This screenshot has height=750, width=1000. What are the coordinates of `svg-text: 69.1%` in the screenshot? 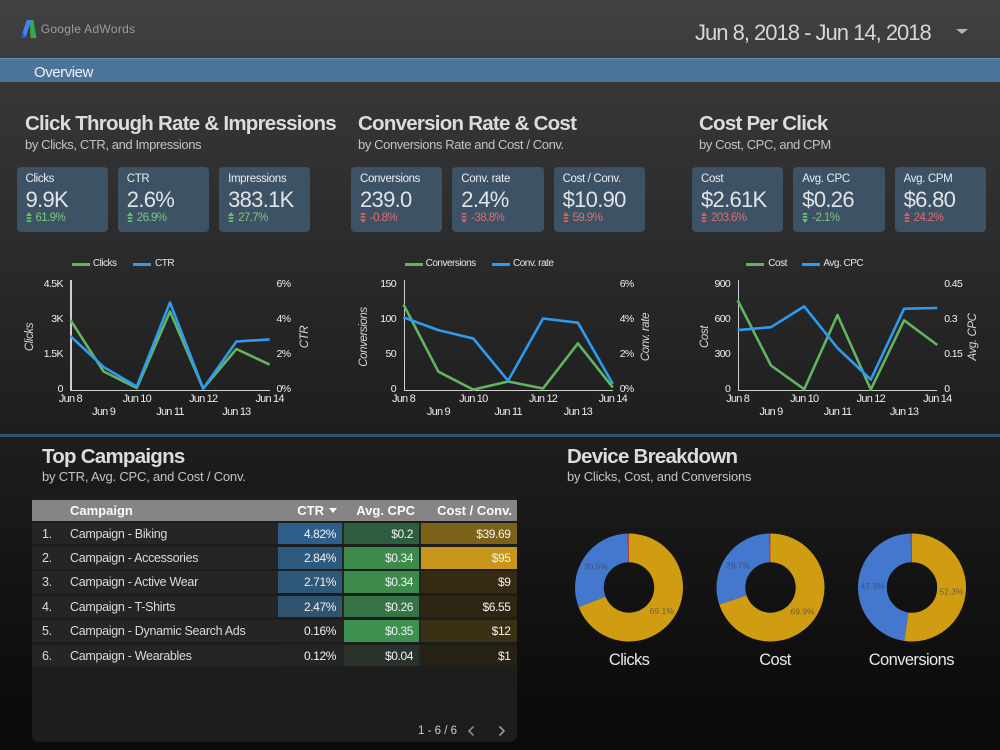 It's located at (662, 611).